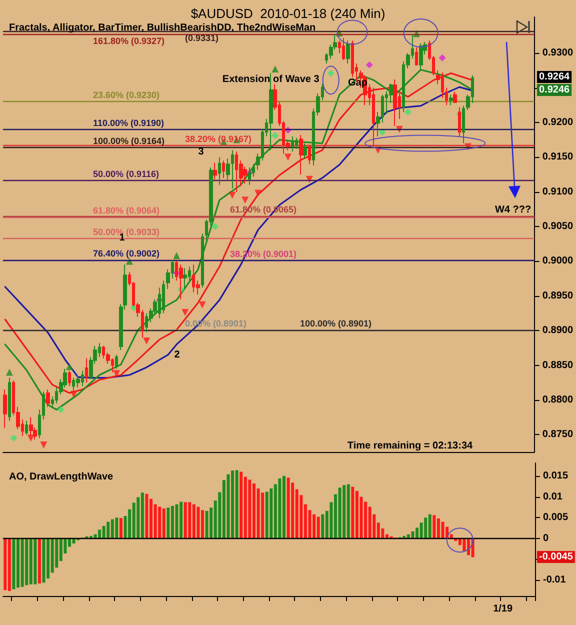 The height and width of the screenshot is (625, 576). What do you see at coordinates (288, 13) in the screenshot?
I see `chart-title: $AUDUSD 2010-01-18 (240 Min)` at bounding box center [288, 13].